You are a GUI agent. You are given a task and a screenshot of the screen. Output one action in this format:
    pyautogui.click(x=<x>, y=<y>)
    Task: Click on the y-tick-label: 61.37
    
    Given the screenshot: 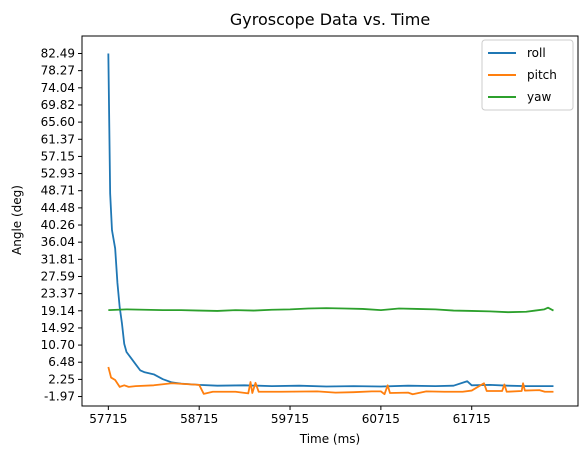 What is the action you would take?
    pyautogui.click(x=58, y=139)
    